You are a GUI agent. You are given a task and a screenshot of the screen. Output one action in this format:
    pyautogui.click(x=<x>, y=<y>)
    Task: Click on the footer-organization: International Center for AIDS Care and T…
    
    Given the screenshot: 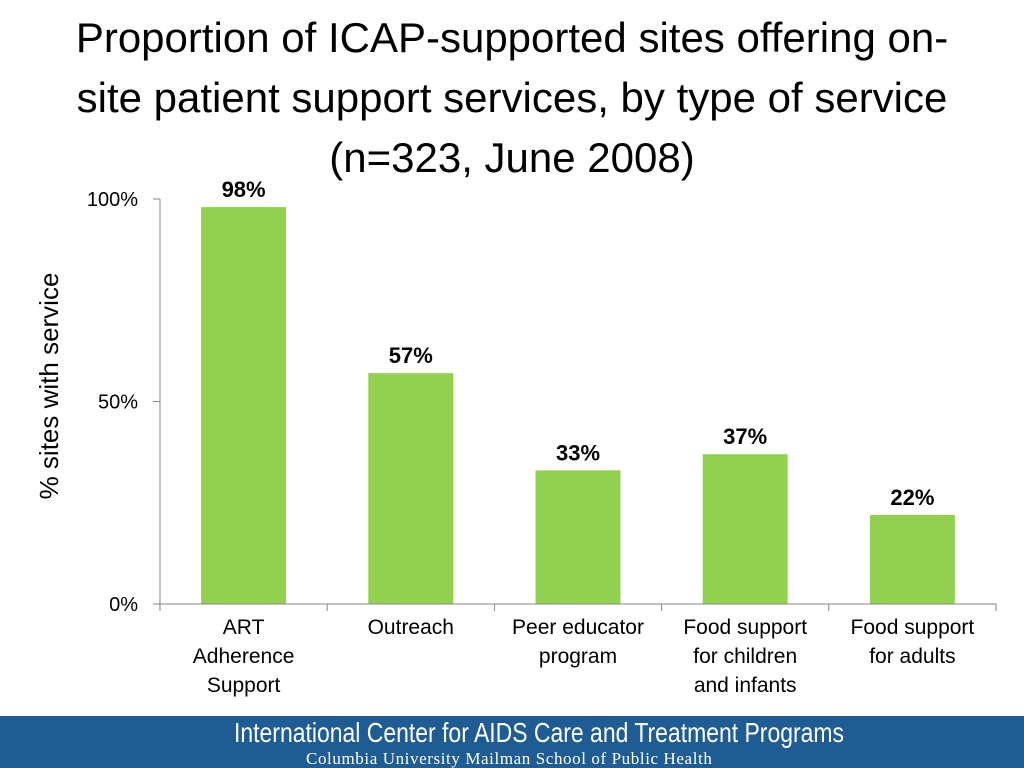 What is the action you would take?
    pyautogui.click(x=539, y=732)
    